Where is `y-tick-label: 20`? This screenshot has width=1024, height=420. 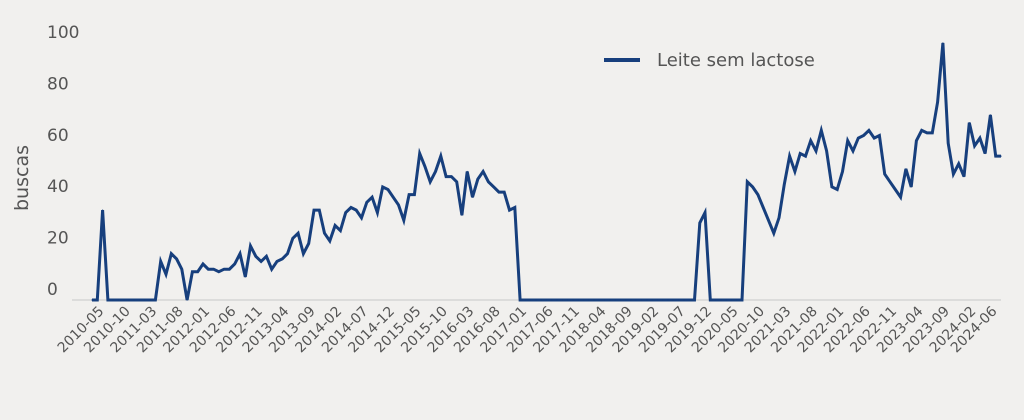 y-tick-label: 20 is located at coordinates (58, 239).